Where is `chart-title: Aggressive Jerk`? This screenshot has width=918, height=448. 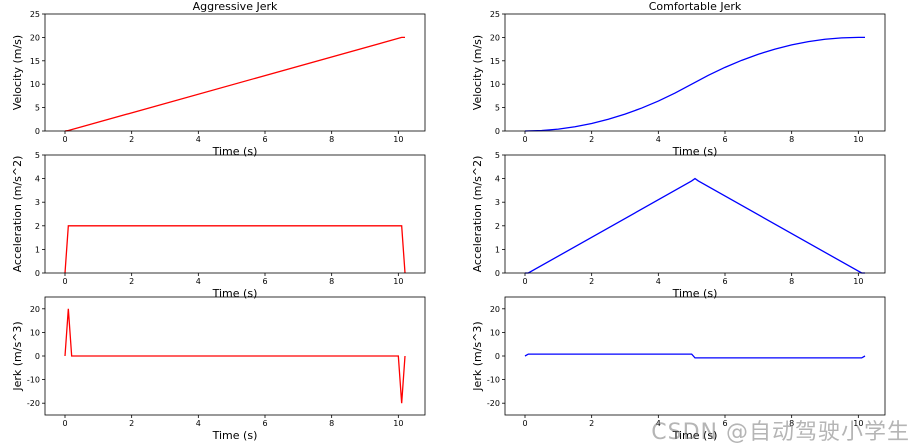 chart-title: Aggressive Jerk is located at coordinates (235, 6).